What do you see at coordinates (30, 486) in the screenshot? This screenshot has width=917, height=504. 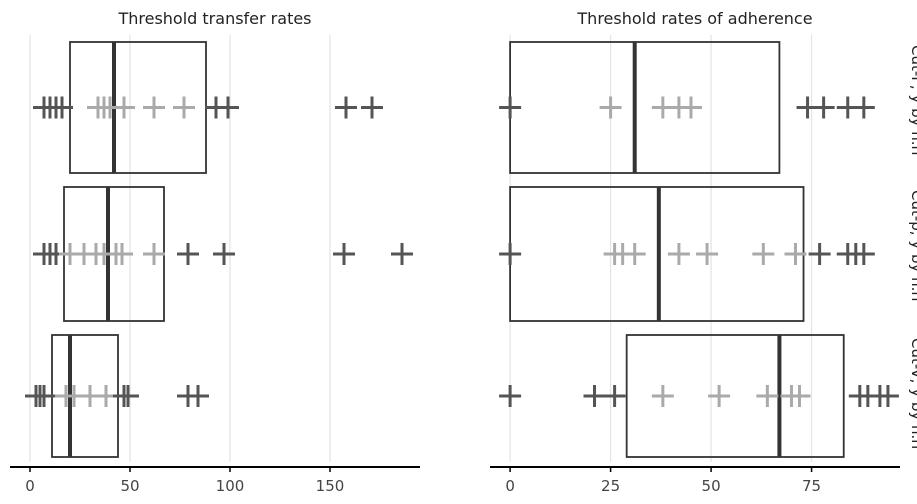 I see `panel-0-tick-label-0: 0` at bounding box center [30, 486].